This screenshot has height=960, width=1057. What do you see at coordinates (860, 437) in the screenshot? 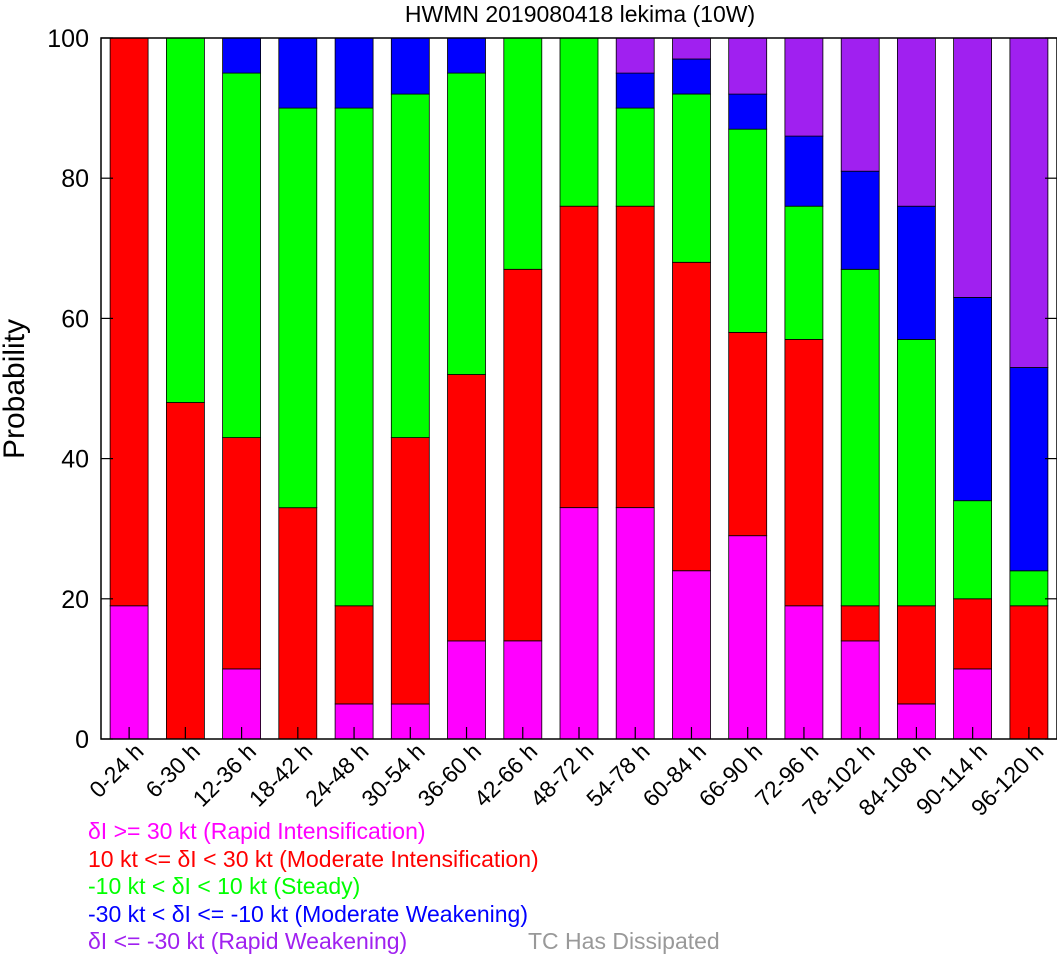
I see `bar-segment-78-102h-s2` at bounding box center [860, 437].